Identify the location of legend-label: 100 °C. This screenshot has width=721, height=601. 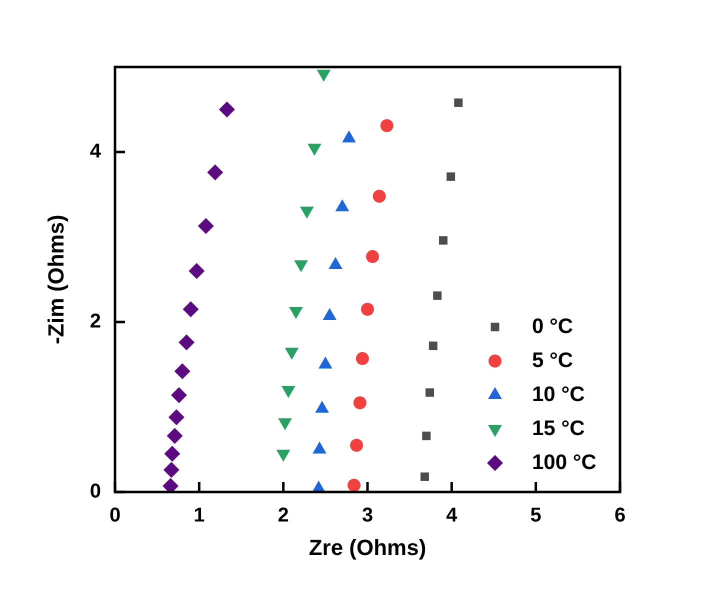
(564, 462).